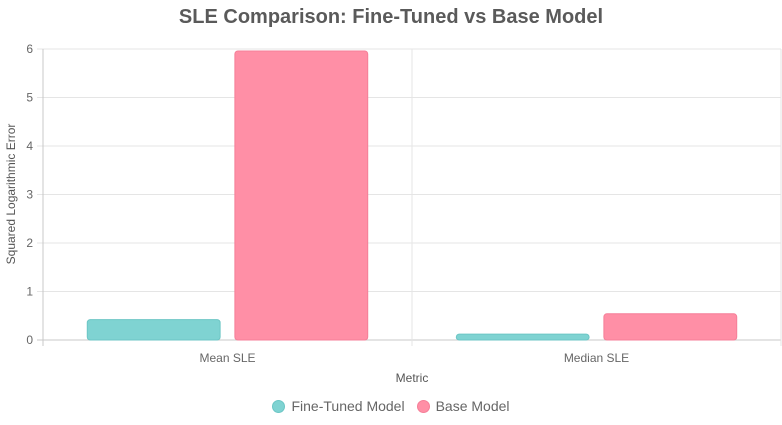  I want to click on chart-title: SLE Comparison: Fine-Tuned vs Base Model, so click(391, 17).